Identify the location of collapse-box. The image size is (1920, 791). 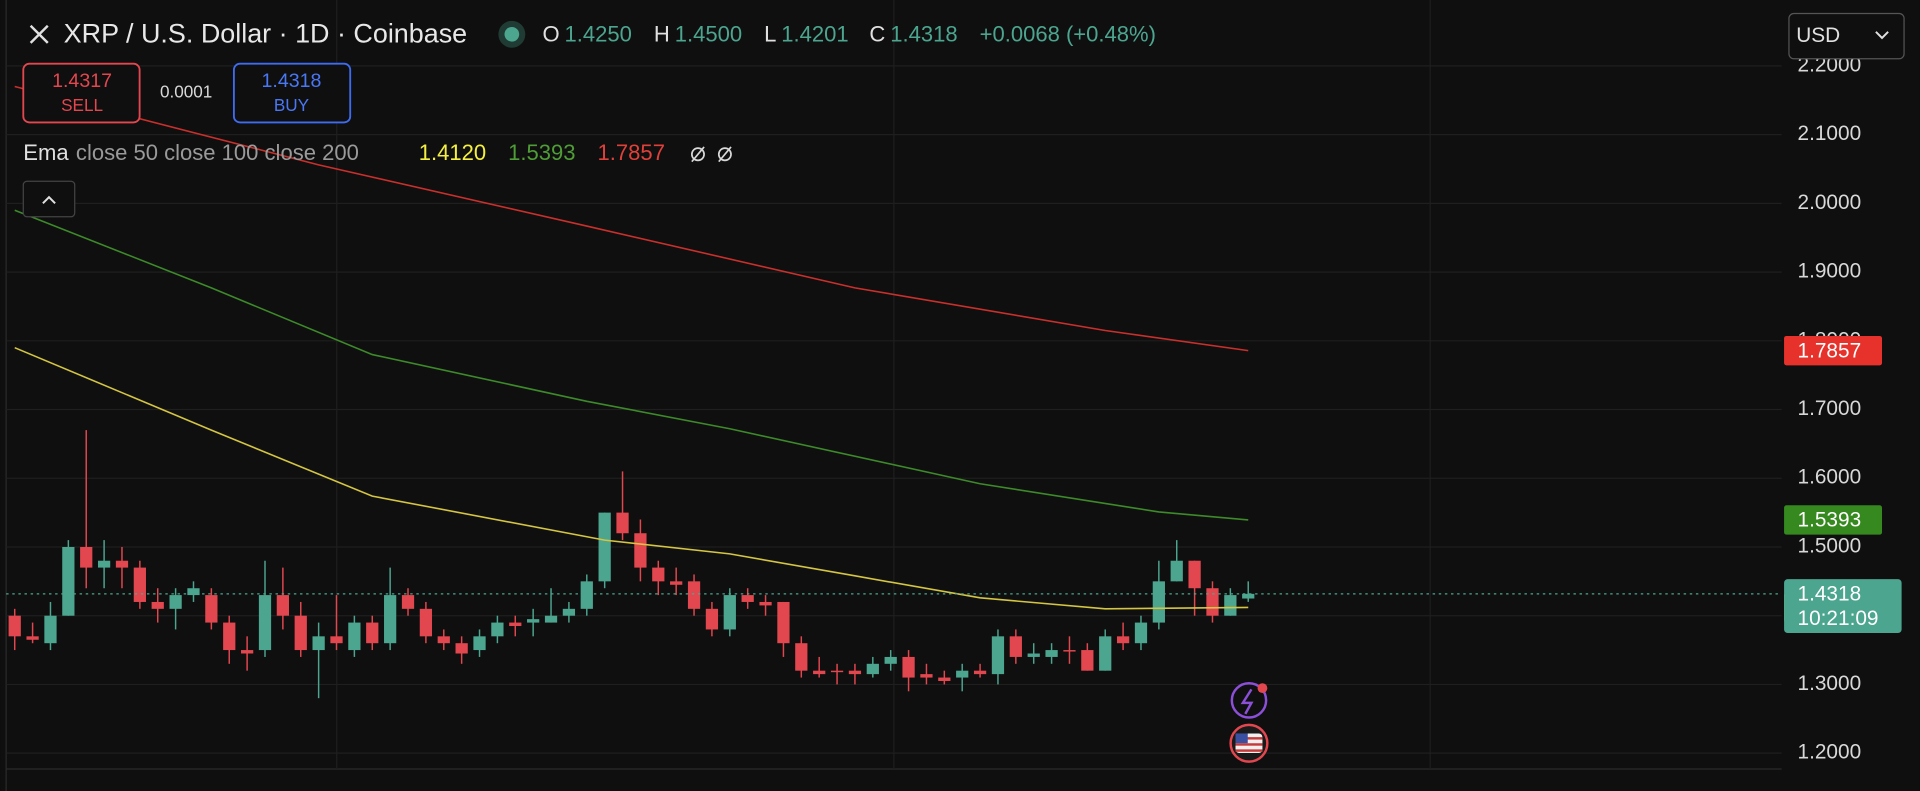
(49, 199).